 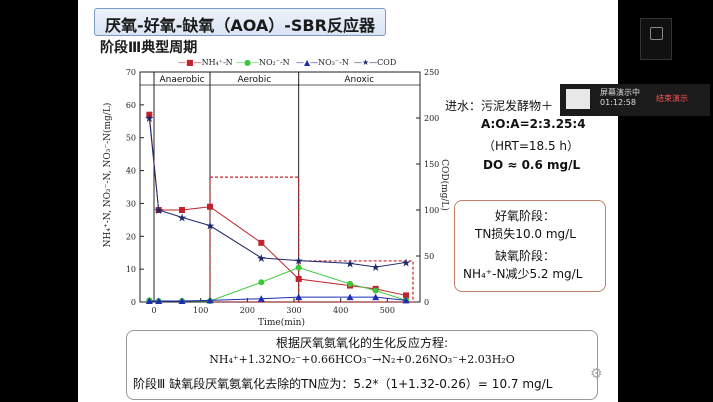 I want to click on preview-thumbnail, so click(x=578, y=99).